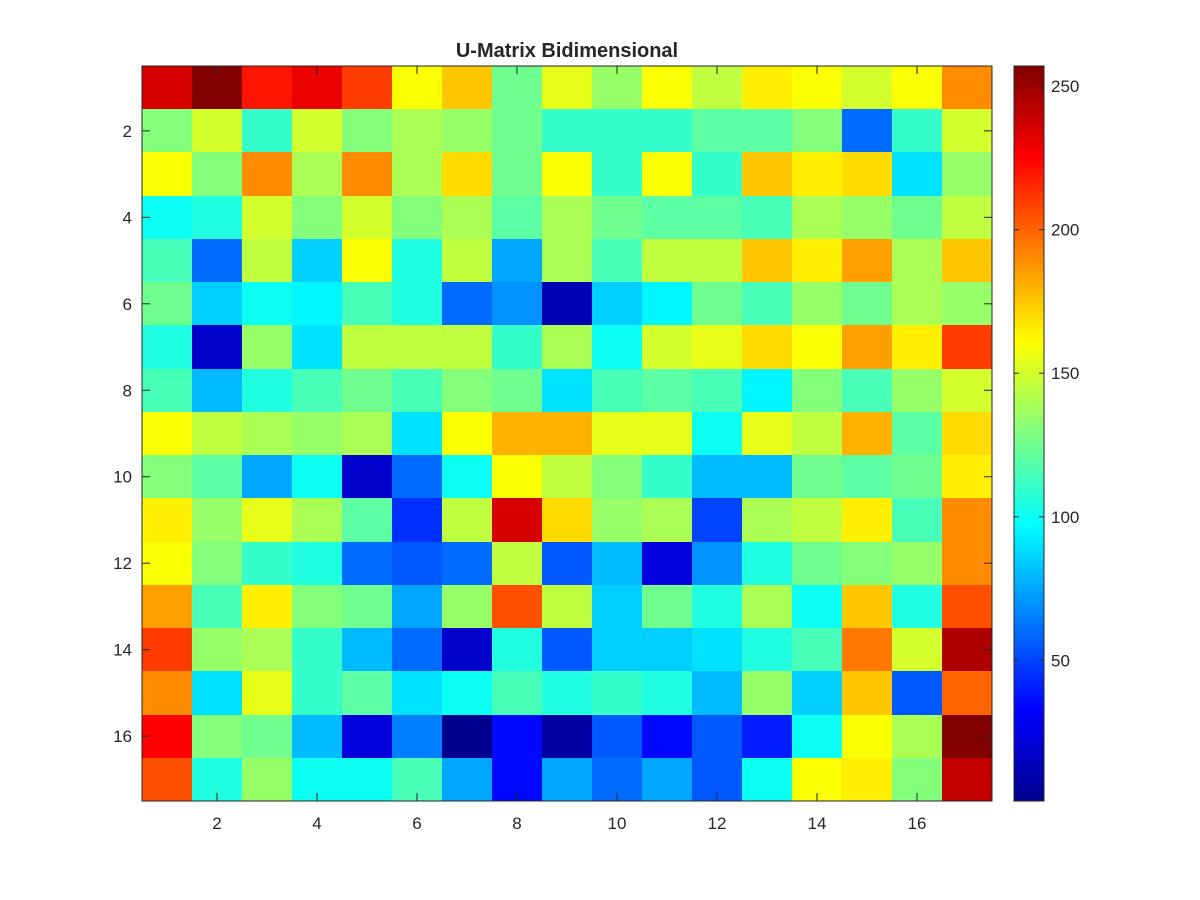  Describe the element at coordinates (1060, 660) in the screenshot. I see `colorbar-tick-label: 50` at that location.